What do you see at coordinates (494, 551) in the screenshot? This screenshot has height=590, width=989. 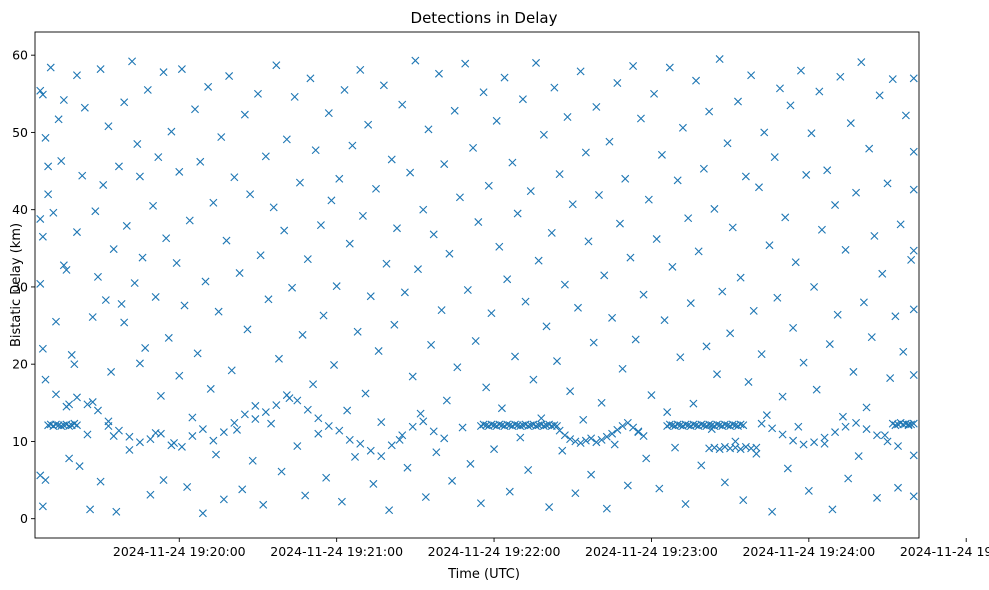 I see `x-tick-label: 2024-11-24 19:22:00` at bounding box center [494, 551].